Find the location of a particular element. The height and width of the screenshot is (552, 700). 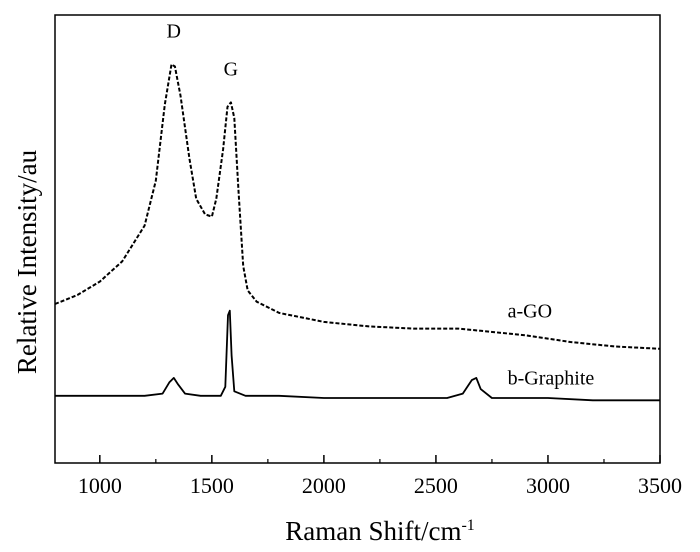

x-tick-label-2000: 2000 is located at coordinates (324, 485).